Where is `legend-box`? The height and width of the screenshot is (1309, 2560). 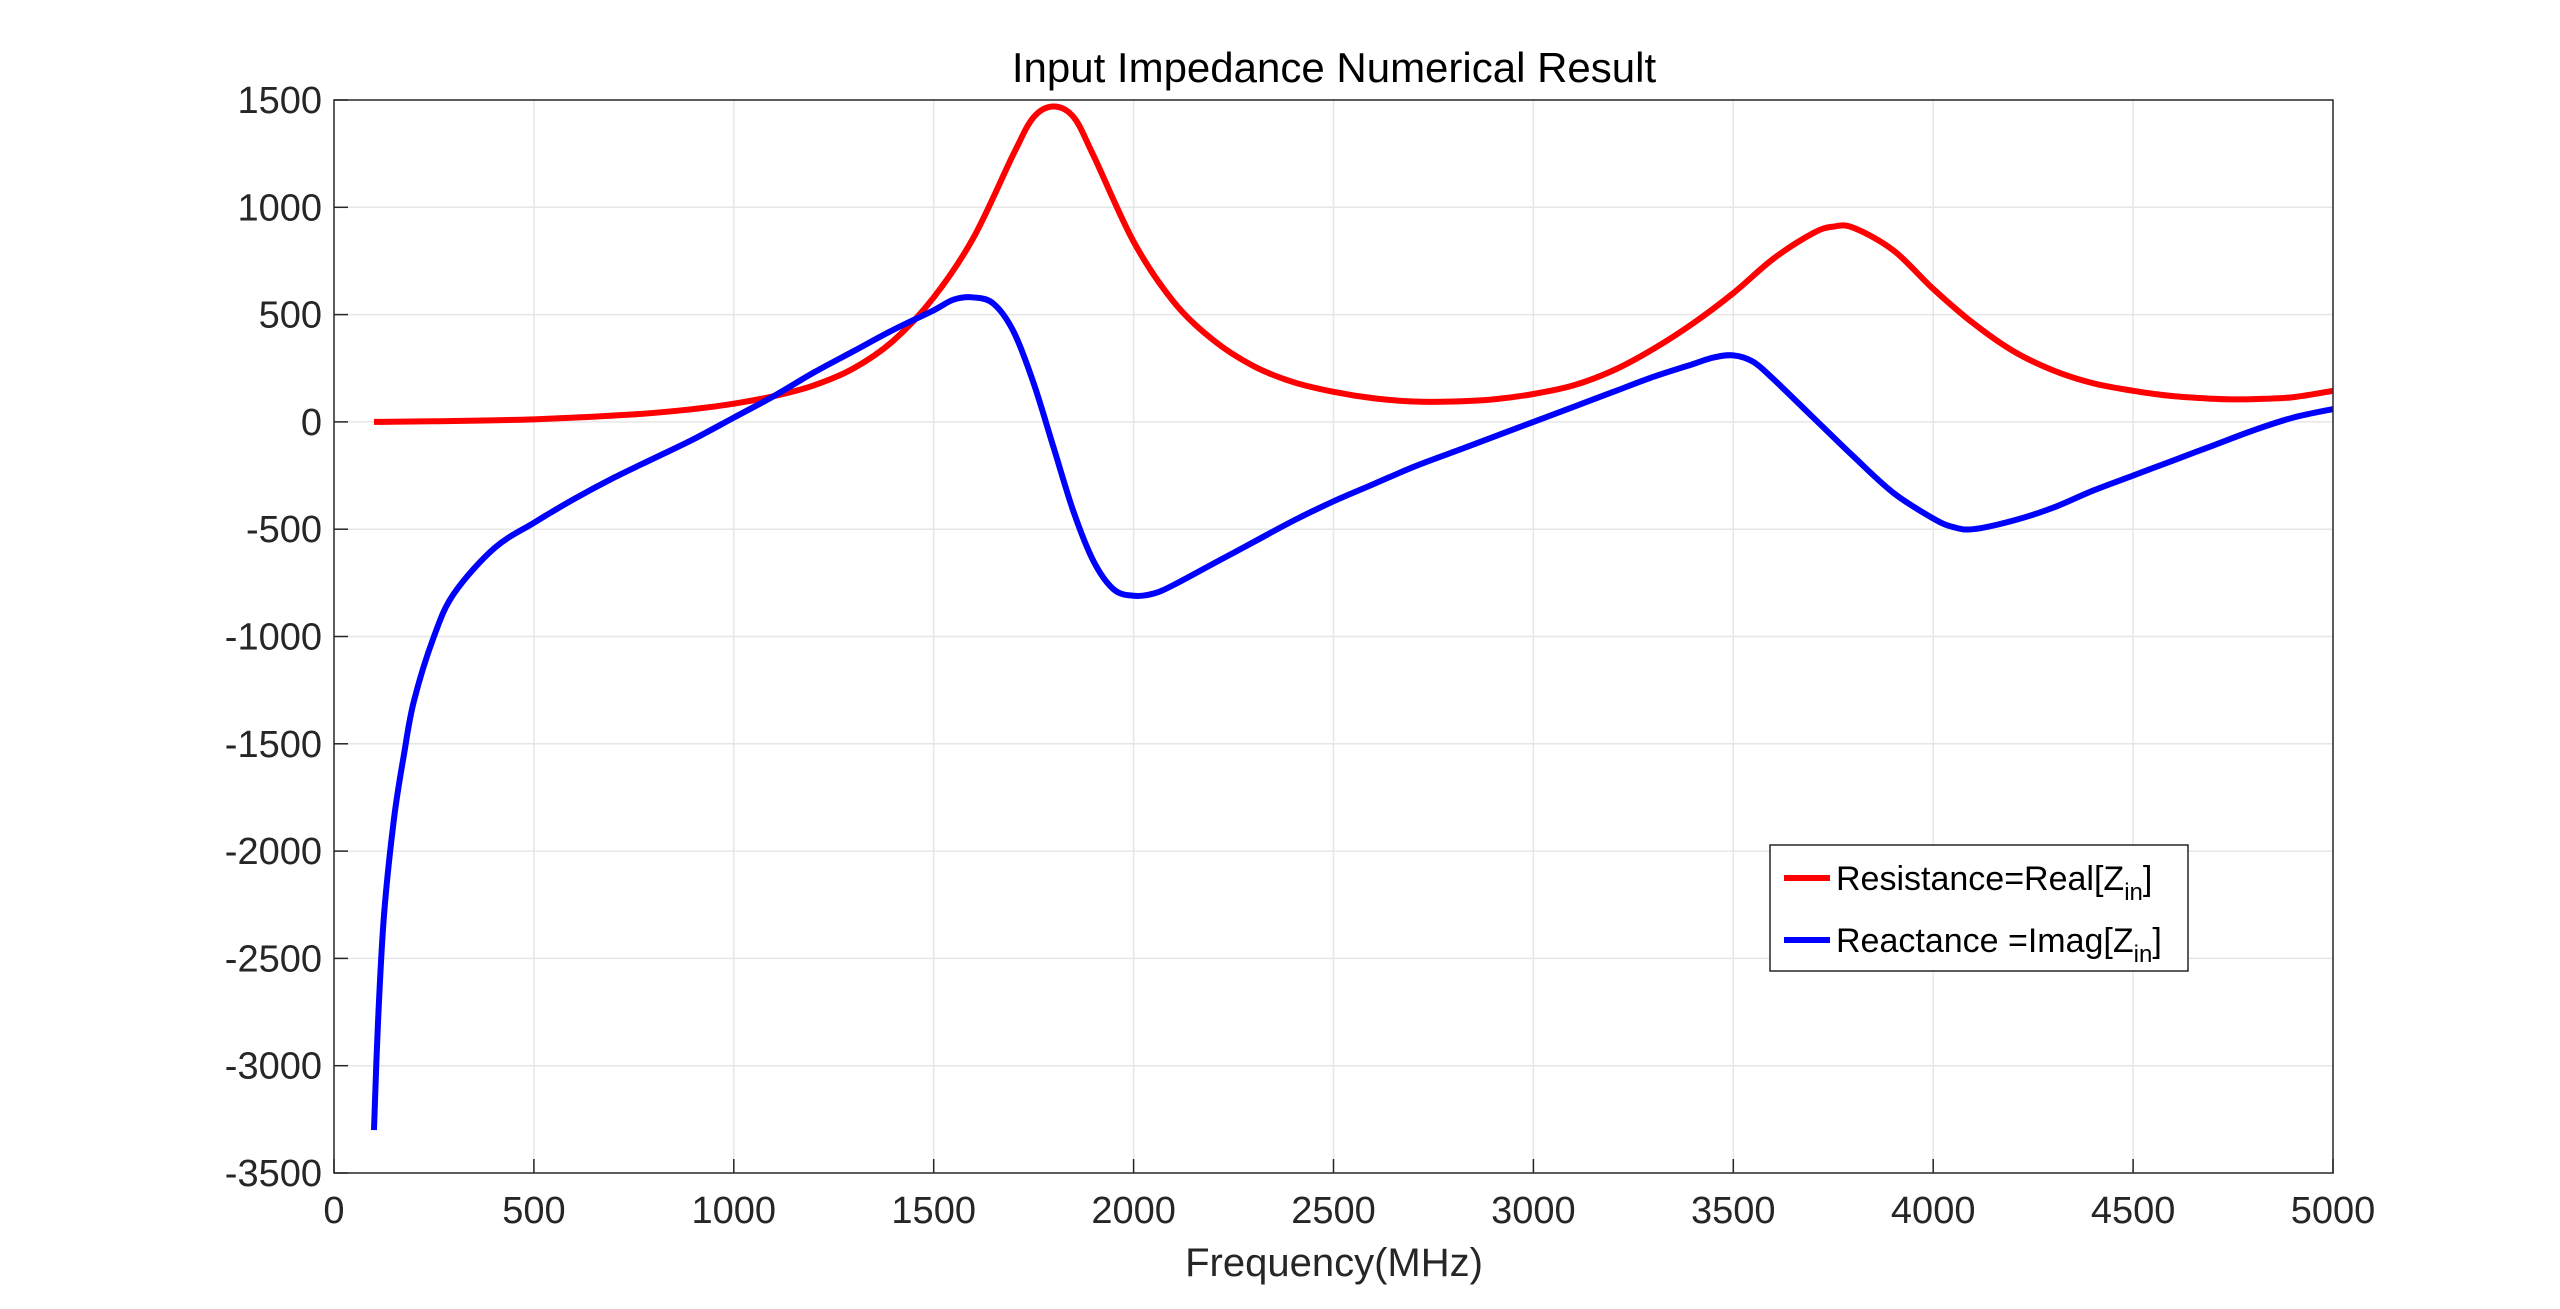 legend-box is located at coordinates (1979, 908).